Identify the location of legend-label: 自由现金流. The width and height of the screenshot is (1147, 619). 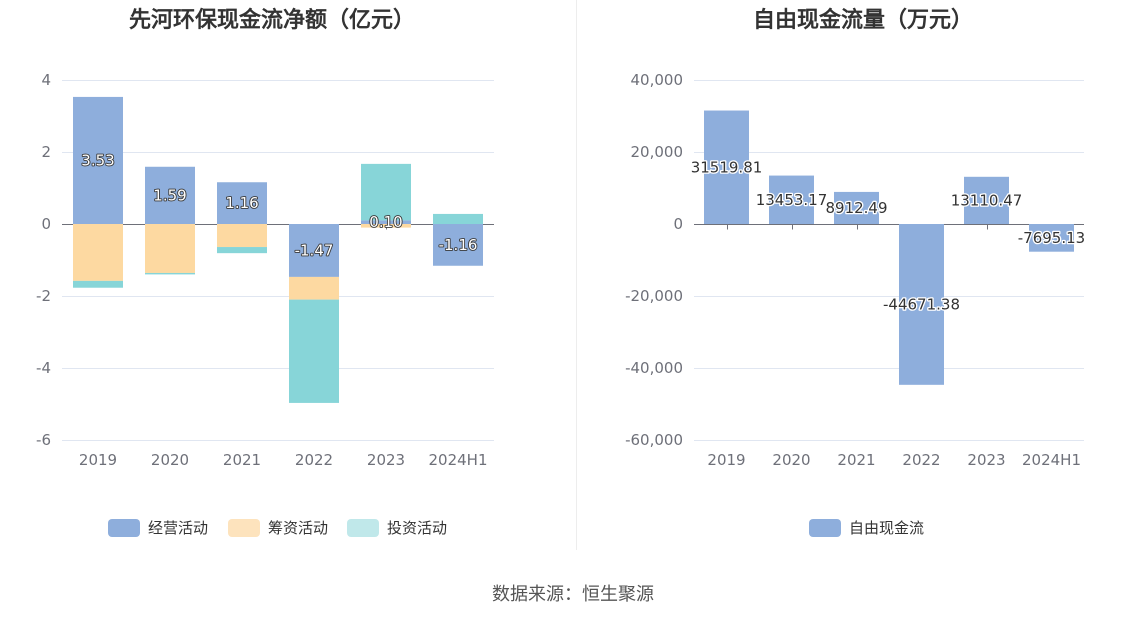
(886, 528).